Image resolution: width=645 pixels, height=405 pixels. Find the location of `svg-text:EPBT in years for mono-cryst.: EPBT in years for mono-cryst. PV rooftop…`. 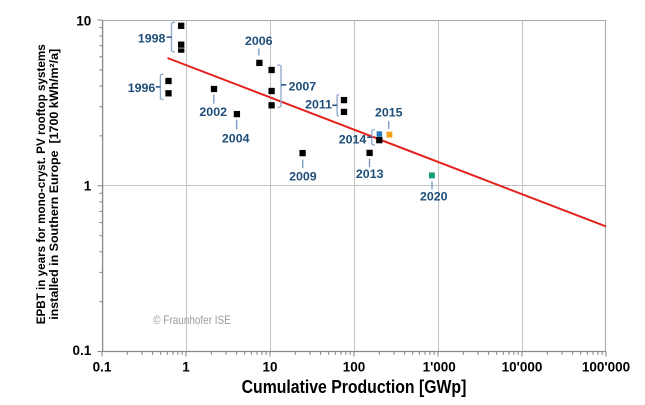

svg-text:EPBT in years for mono-cryst.: EPBT in years for mono-cryst. PV rooftop… is located at coordinates (41, 184).